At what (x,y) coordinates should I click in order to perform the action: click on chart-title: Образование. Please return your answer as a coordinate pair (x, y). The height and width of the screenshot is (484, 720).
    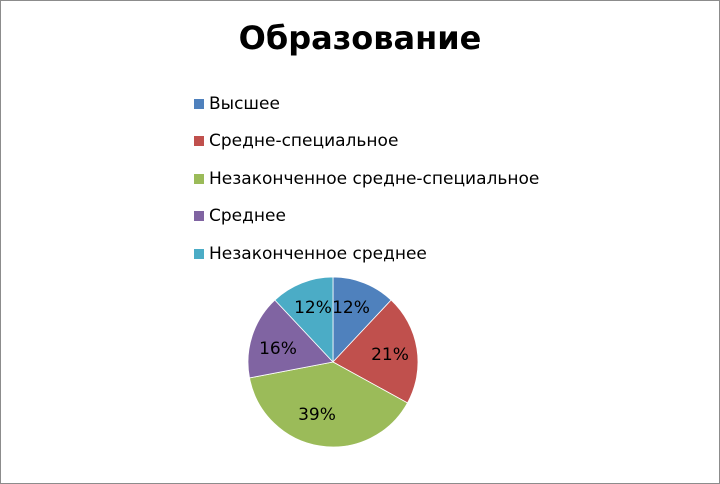
    Looking at the image, I should click on (360, 38).